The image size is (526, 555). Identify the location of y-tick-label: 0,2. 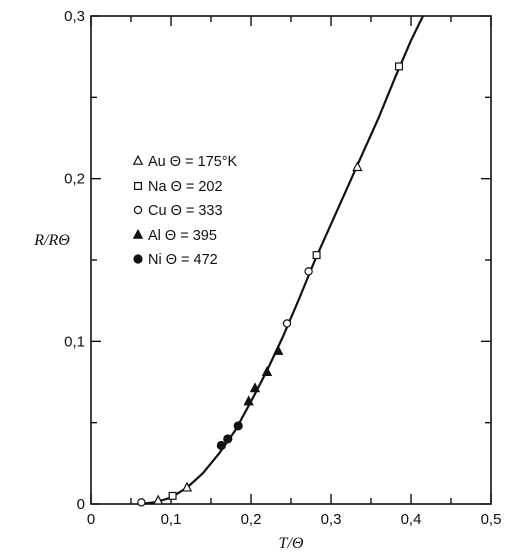
(74, 179).